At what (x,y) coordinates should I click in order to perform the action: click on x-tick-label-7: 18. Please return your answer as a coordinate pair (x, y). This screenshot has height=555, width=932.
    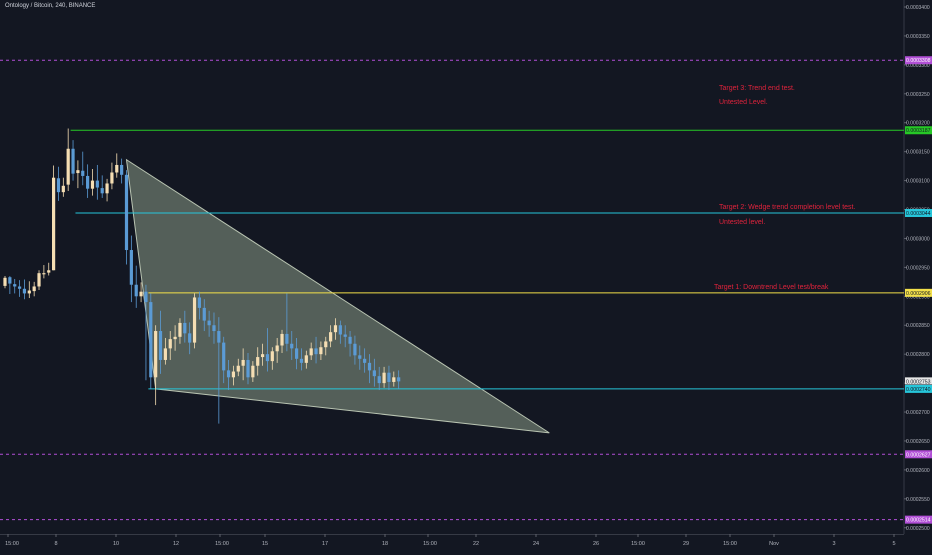
    Looking at the image, I should click on (385, 544).